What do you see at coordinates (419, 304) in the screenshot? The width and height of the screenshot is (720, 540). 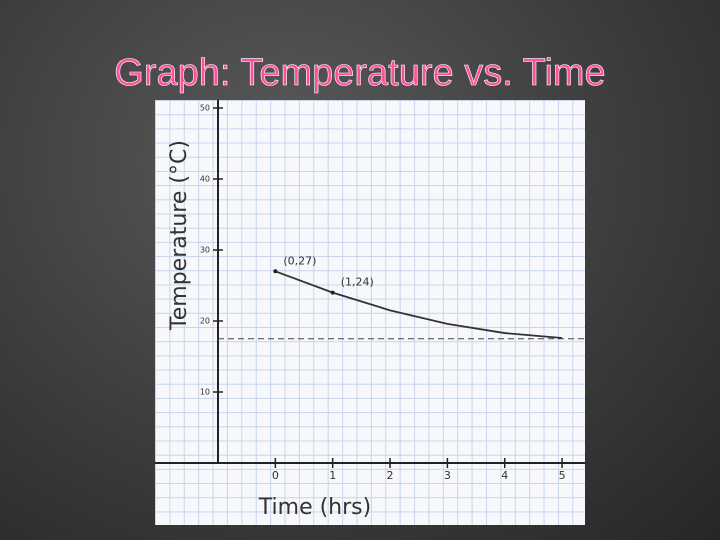 I see `data-line` at bounding box center [419, 304].